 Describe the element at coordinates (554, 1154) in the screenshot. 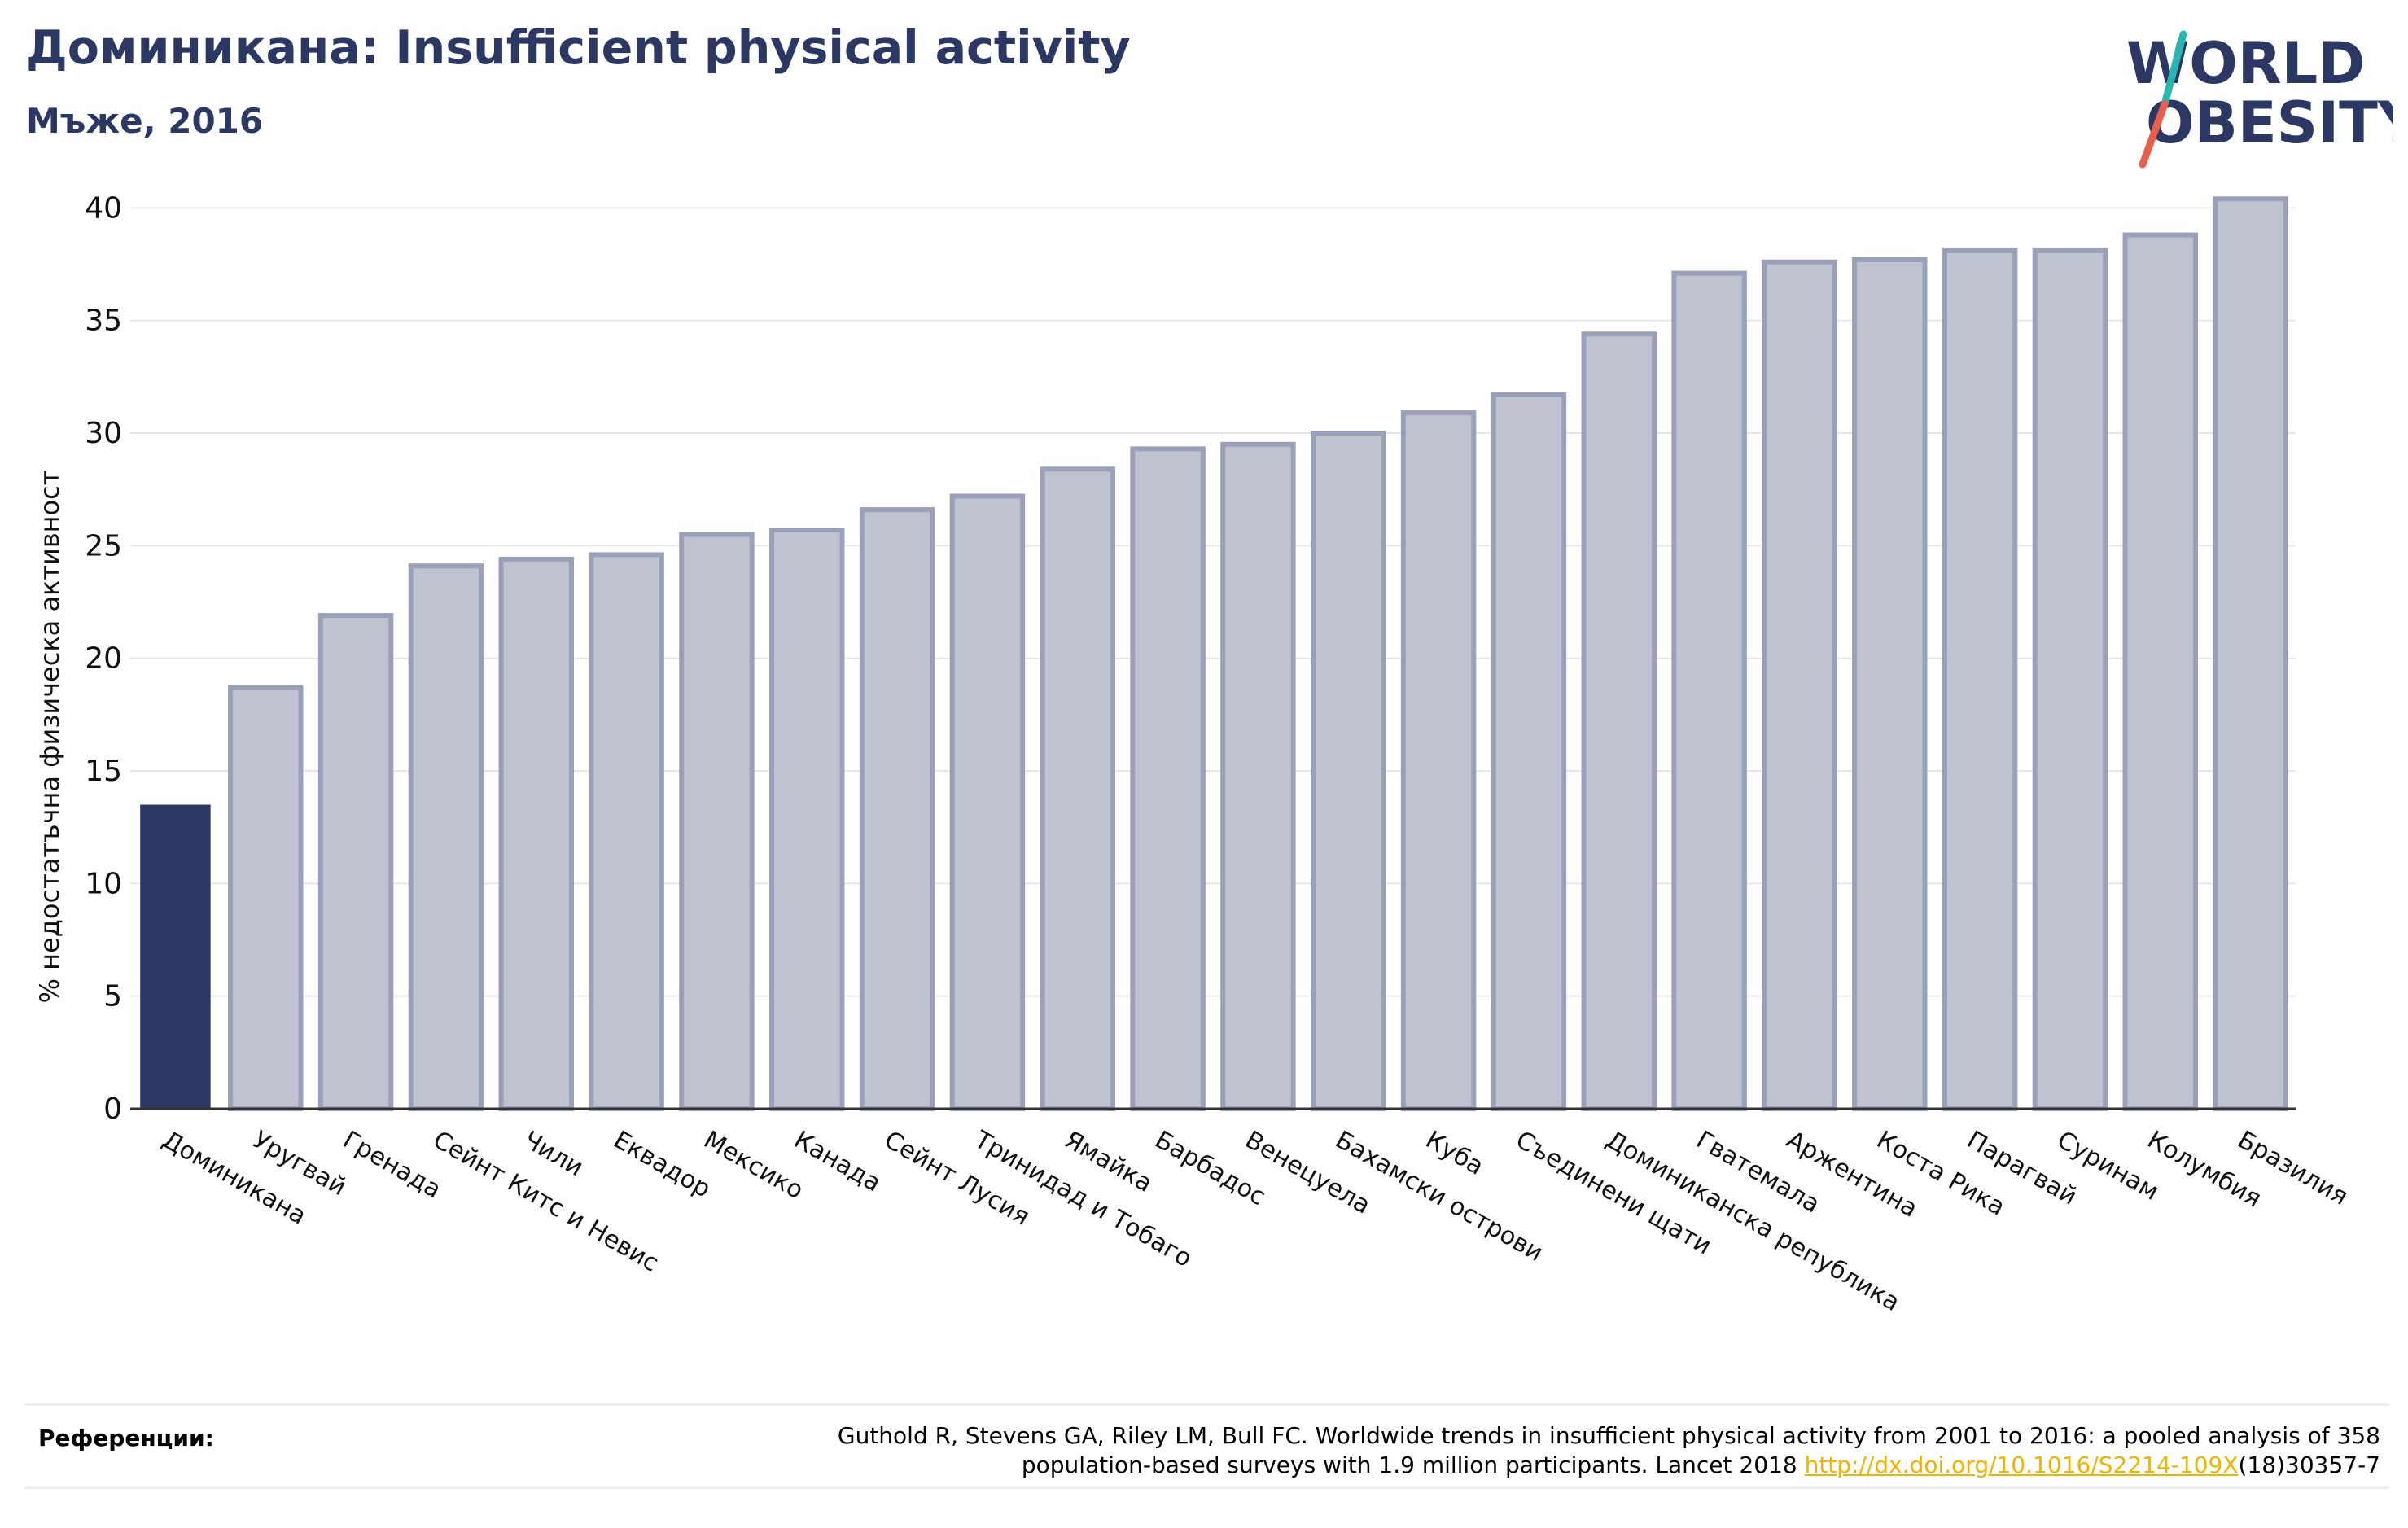

I see `x-tick-label: Чили` at that location.